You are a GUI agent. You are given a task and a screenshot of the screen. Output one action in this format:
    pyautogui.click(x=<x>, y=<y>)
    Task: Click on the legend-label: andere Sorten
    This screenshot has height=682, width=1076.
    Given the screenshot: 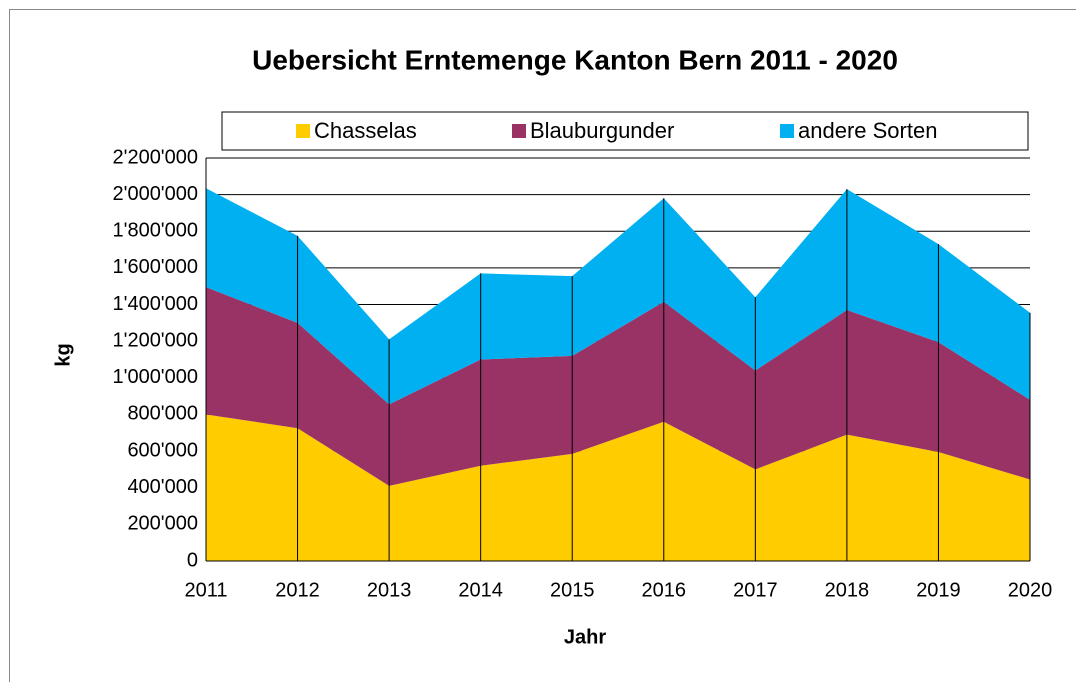 What is the action you would take?
    pyautogui.click(x=867, y=130)
    